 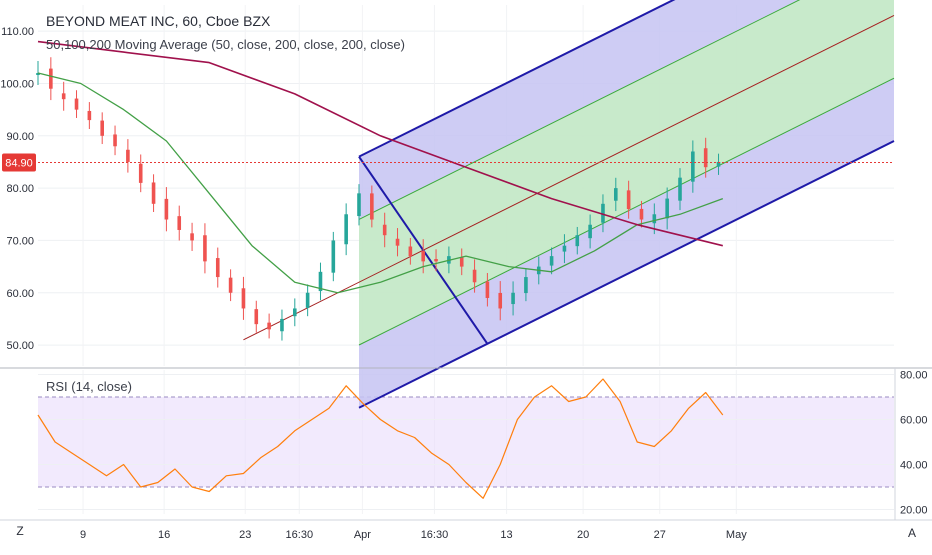 What do you see at coordinates (20, 189) in the screenshot?
I see `y-tick-label: 80.00` at bounding box center [20, 189].